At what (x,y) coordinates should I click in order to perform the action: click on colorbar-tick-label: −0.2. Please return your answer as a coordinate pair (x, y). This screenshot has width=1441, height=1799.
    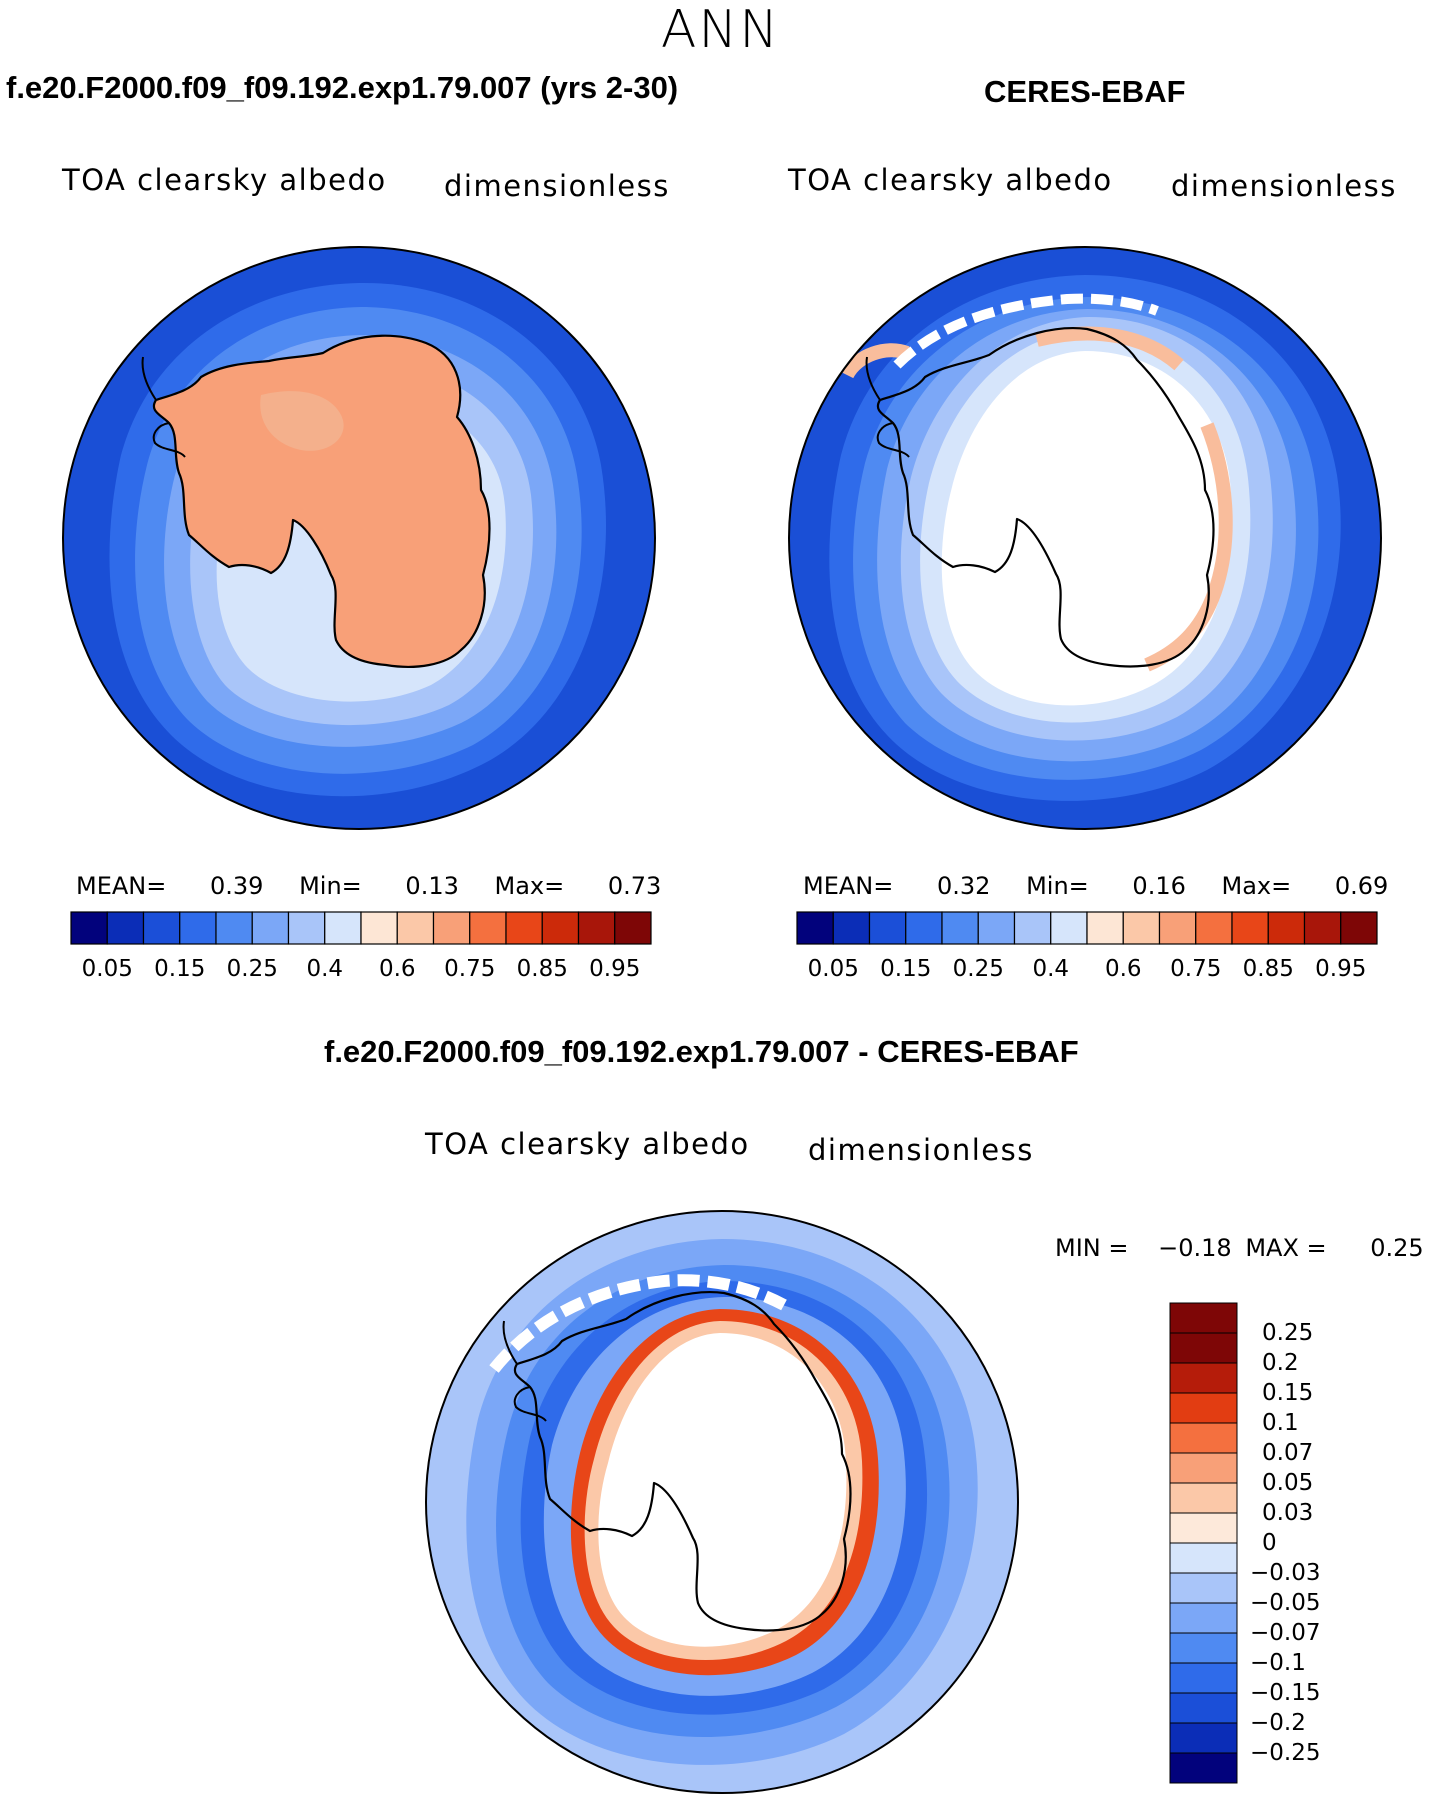
    Looking at the image, I should click on (1278, 1723).